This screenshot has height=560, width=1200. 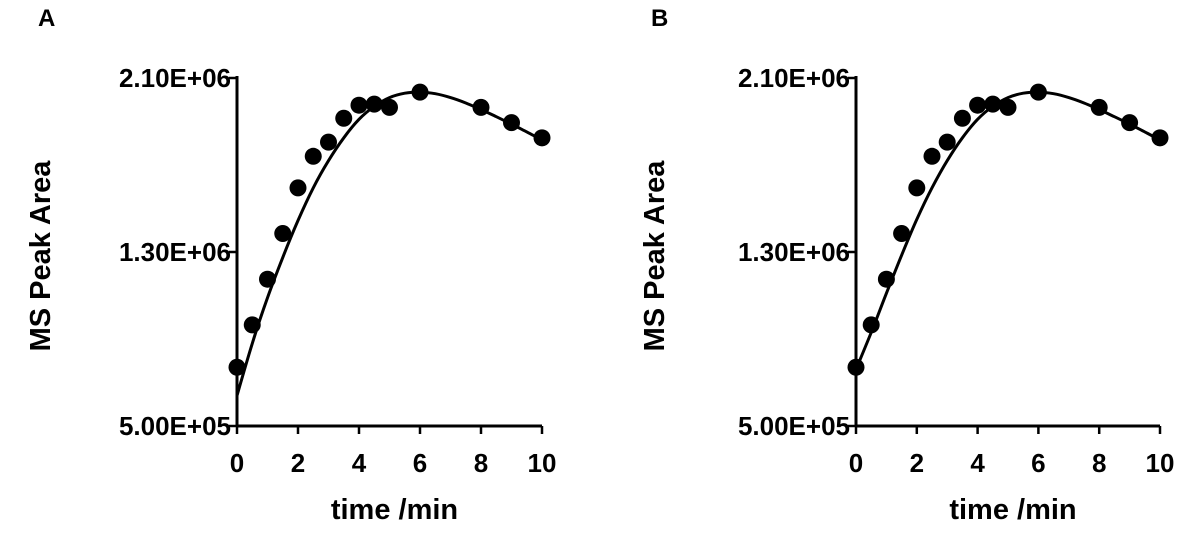 I want to click on panel-label: A, so click(x=46, y=18).